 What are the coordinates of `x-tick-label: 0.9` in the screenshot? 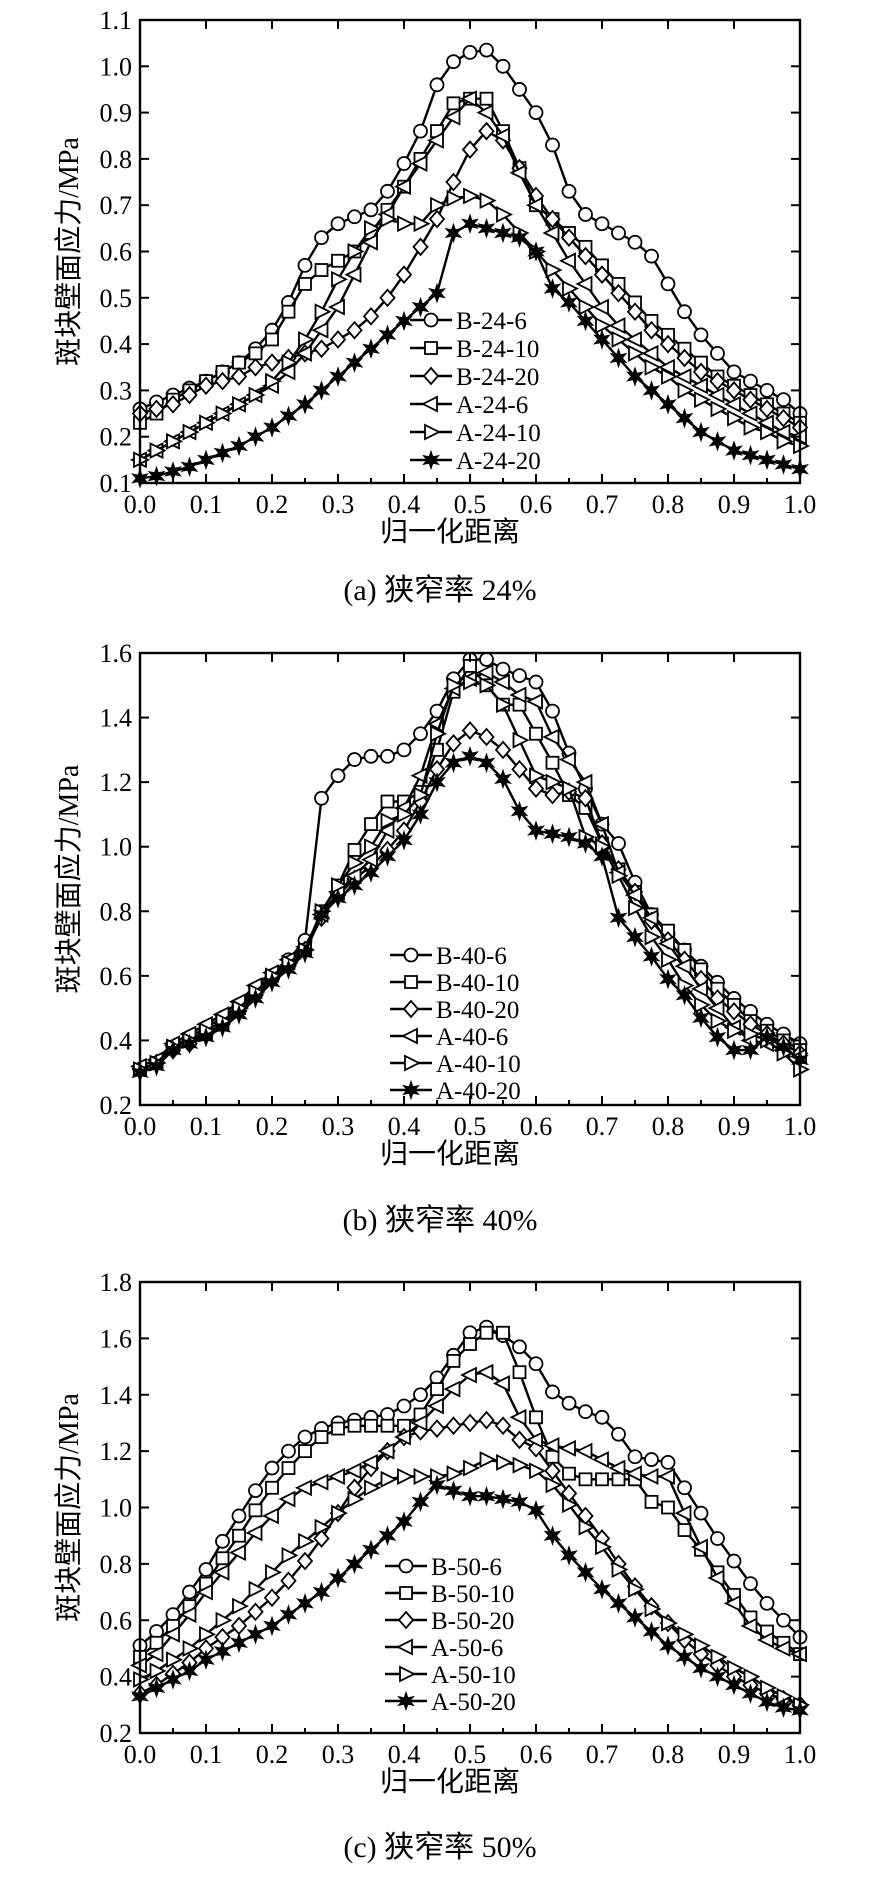 It's located at (734, 1754).